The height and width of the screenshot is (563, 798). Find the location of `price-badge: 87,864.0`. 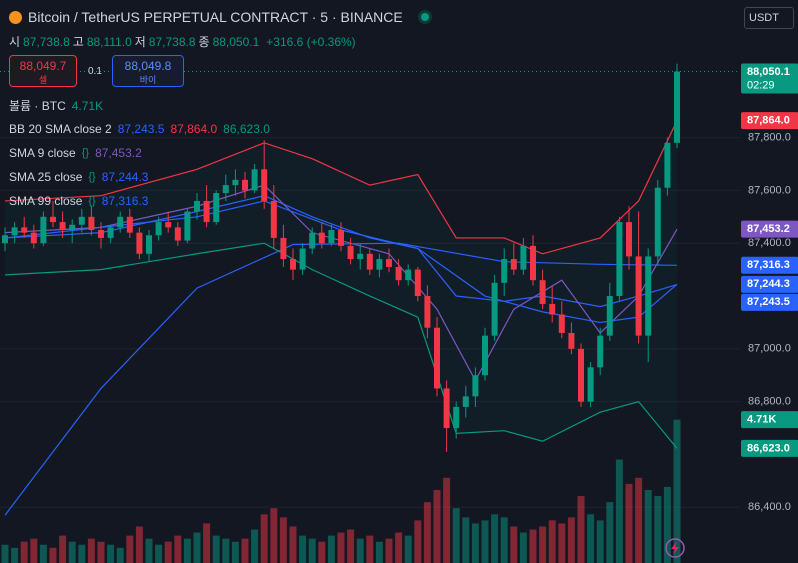

price-badge: 87,864.0 is located at coordinates (769, 121).